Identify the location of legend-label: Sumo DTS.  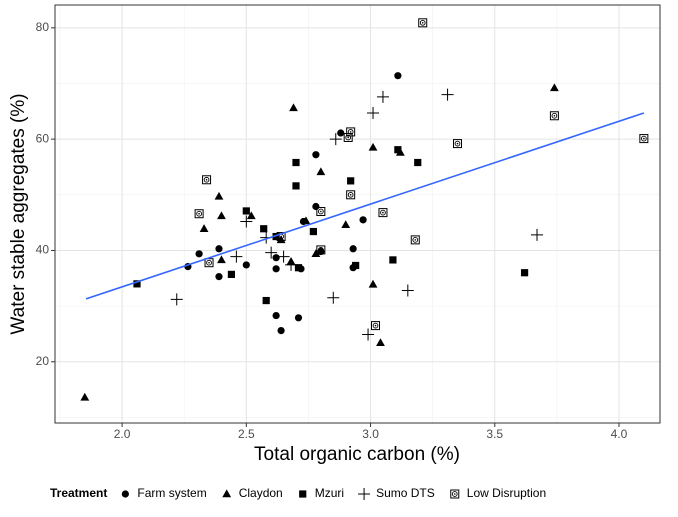
(405, 493).